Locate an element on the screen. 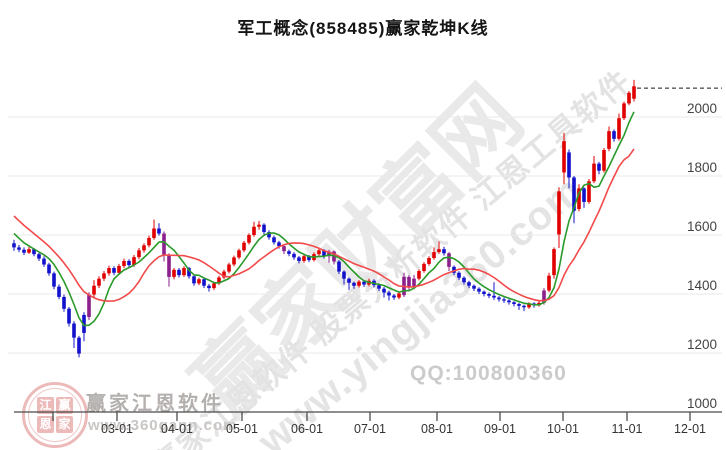 Image resolution: width=726 pixels, height=450 pixels. x-tick-label: 11-01 is located at coordinates (626, 429).